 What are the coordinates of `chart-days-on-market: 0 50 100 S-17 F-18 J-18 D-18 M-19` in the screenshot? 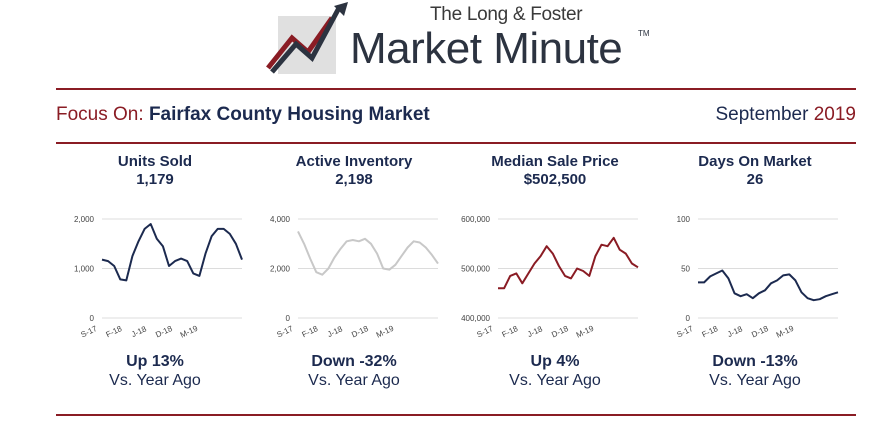 It's located at (757, 277).